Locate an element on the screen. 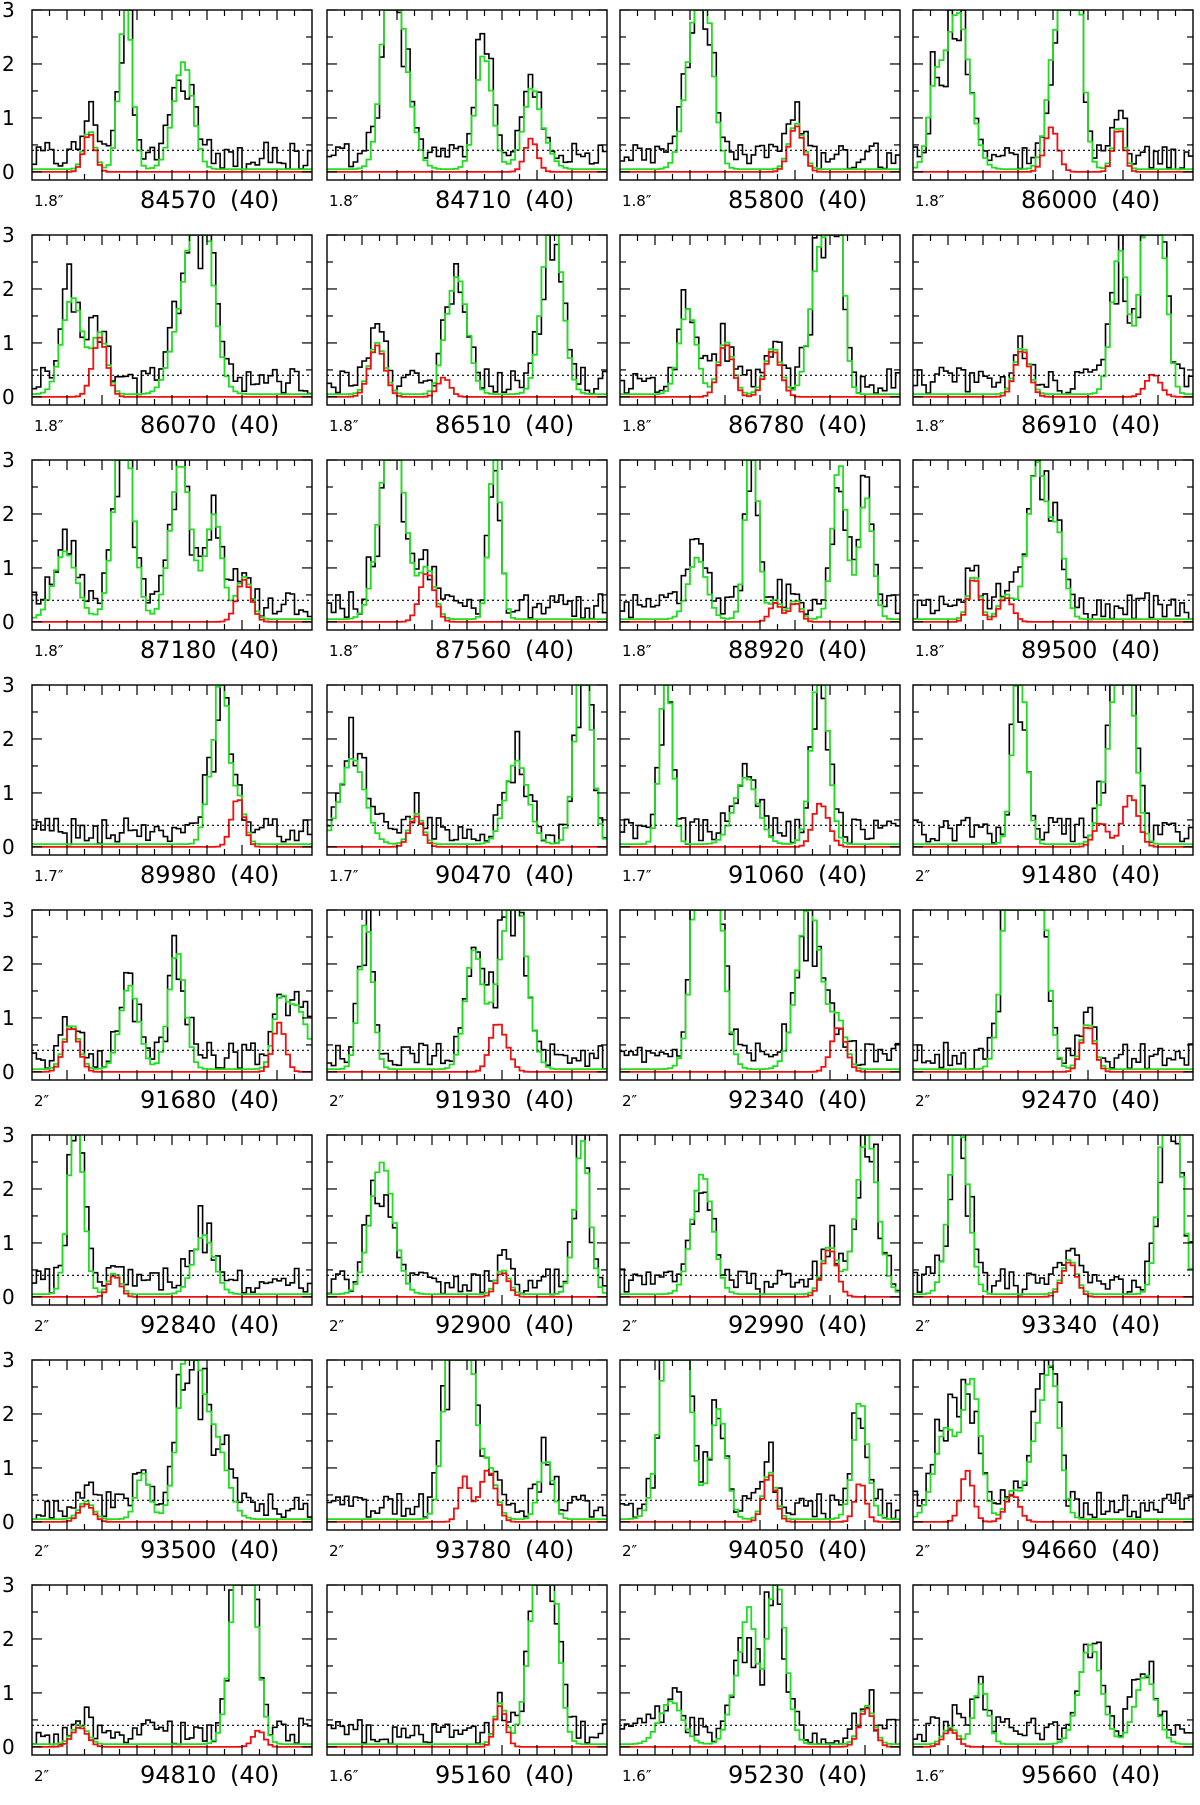 The image size is (1200, 1805). spectrum-panel-95230: 1.6″ 95230 (40) is located at coordinates (760, 1686).